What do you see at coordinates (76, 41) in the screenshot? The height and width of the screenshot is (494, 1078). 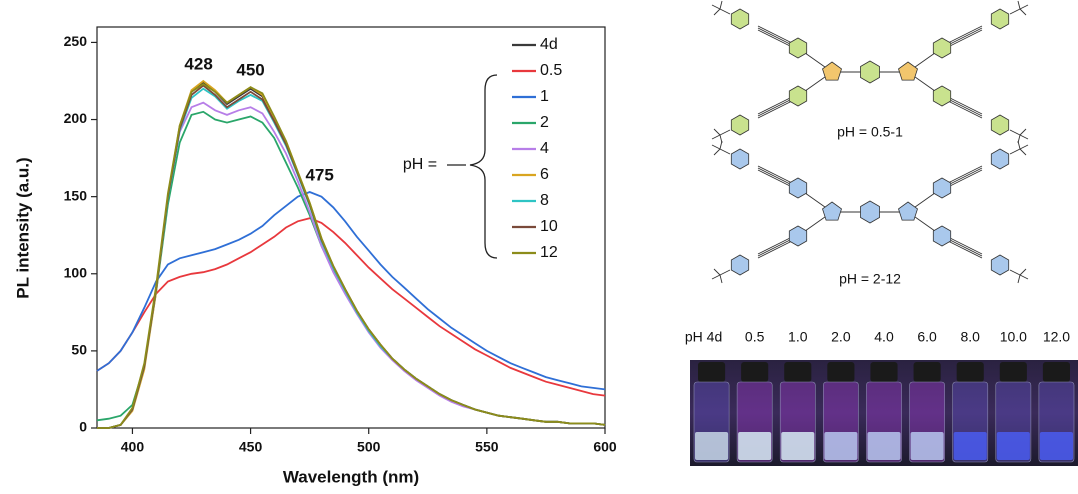 I see `y-tick-label: 250` at bounding box center [76, 41].